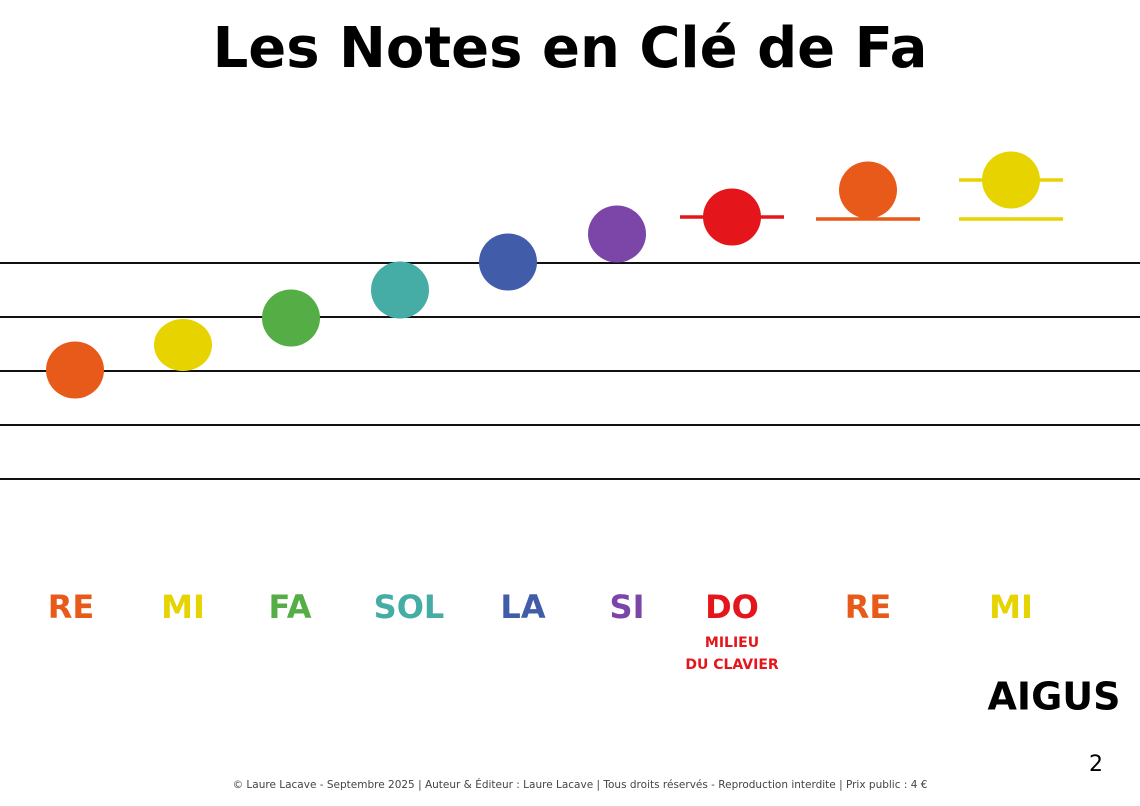 The width and height of the screenshot is (1140, 806). Describe the element at coordinates (522, 607) in the screenshot. I see `note-label: LA` at that location.